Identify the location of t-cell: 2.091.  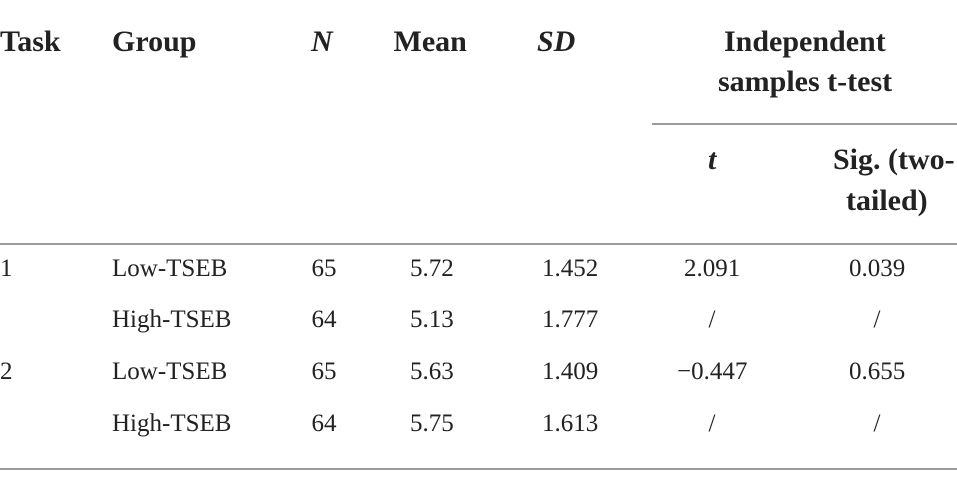
(712, 268).